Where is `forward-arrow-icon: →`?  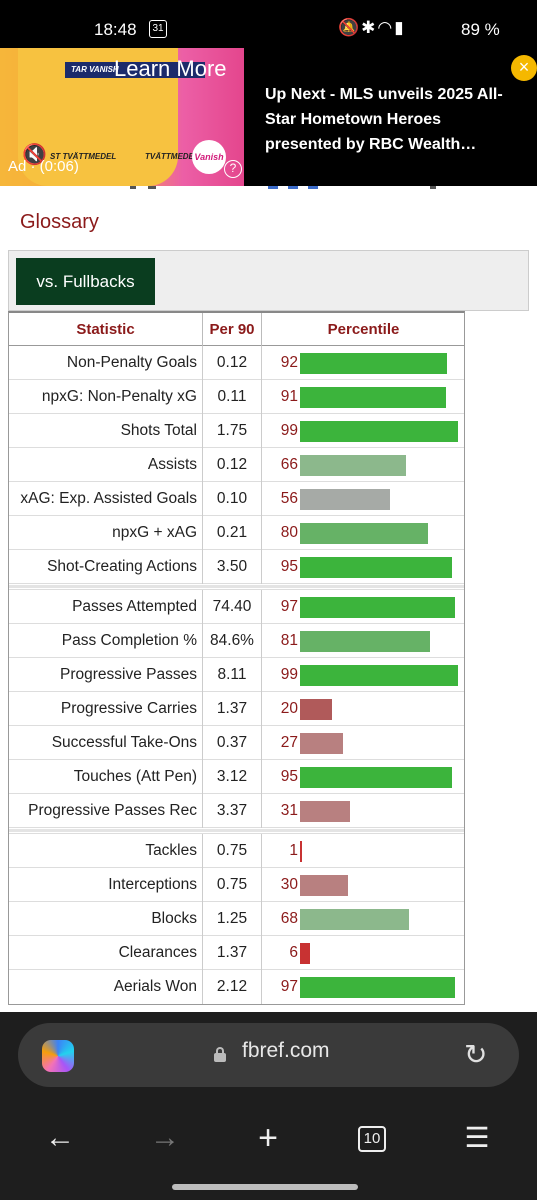 forward-arrow-icon: → is located at coordinates (165, 1137).